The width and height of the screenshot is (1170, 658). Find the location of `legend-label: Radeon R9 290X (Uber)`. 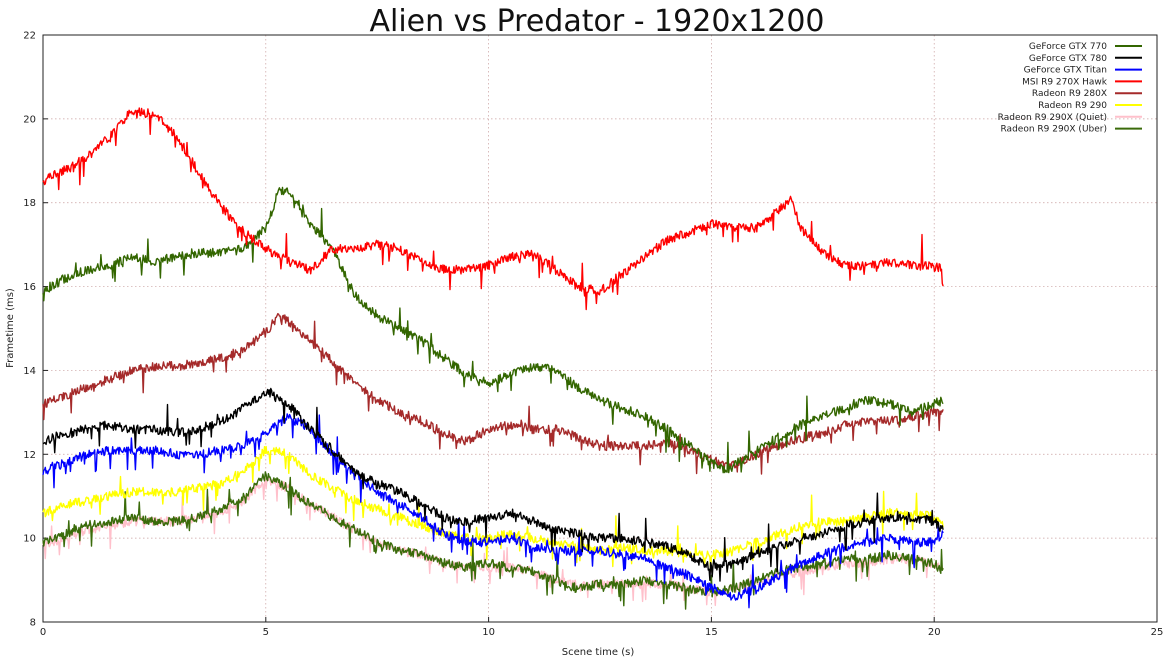

legend-label: Radeon R9 290X (Uber) is located at coordinates (1054, 130).